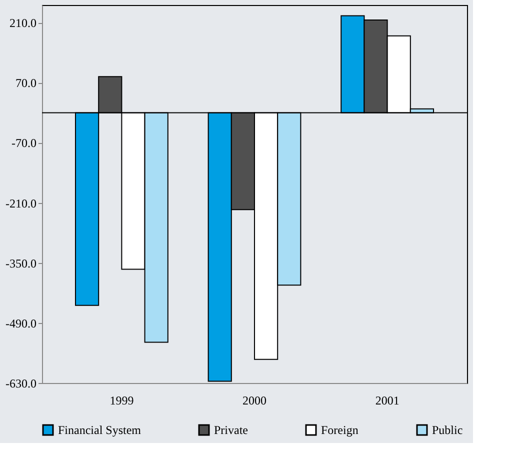  What do you see at coordinates (21, 323) in the screenshot?
I see `y-tick-label: -490.0` at bounding box center [21, 323].